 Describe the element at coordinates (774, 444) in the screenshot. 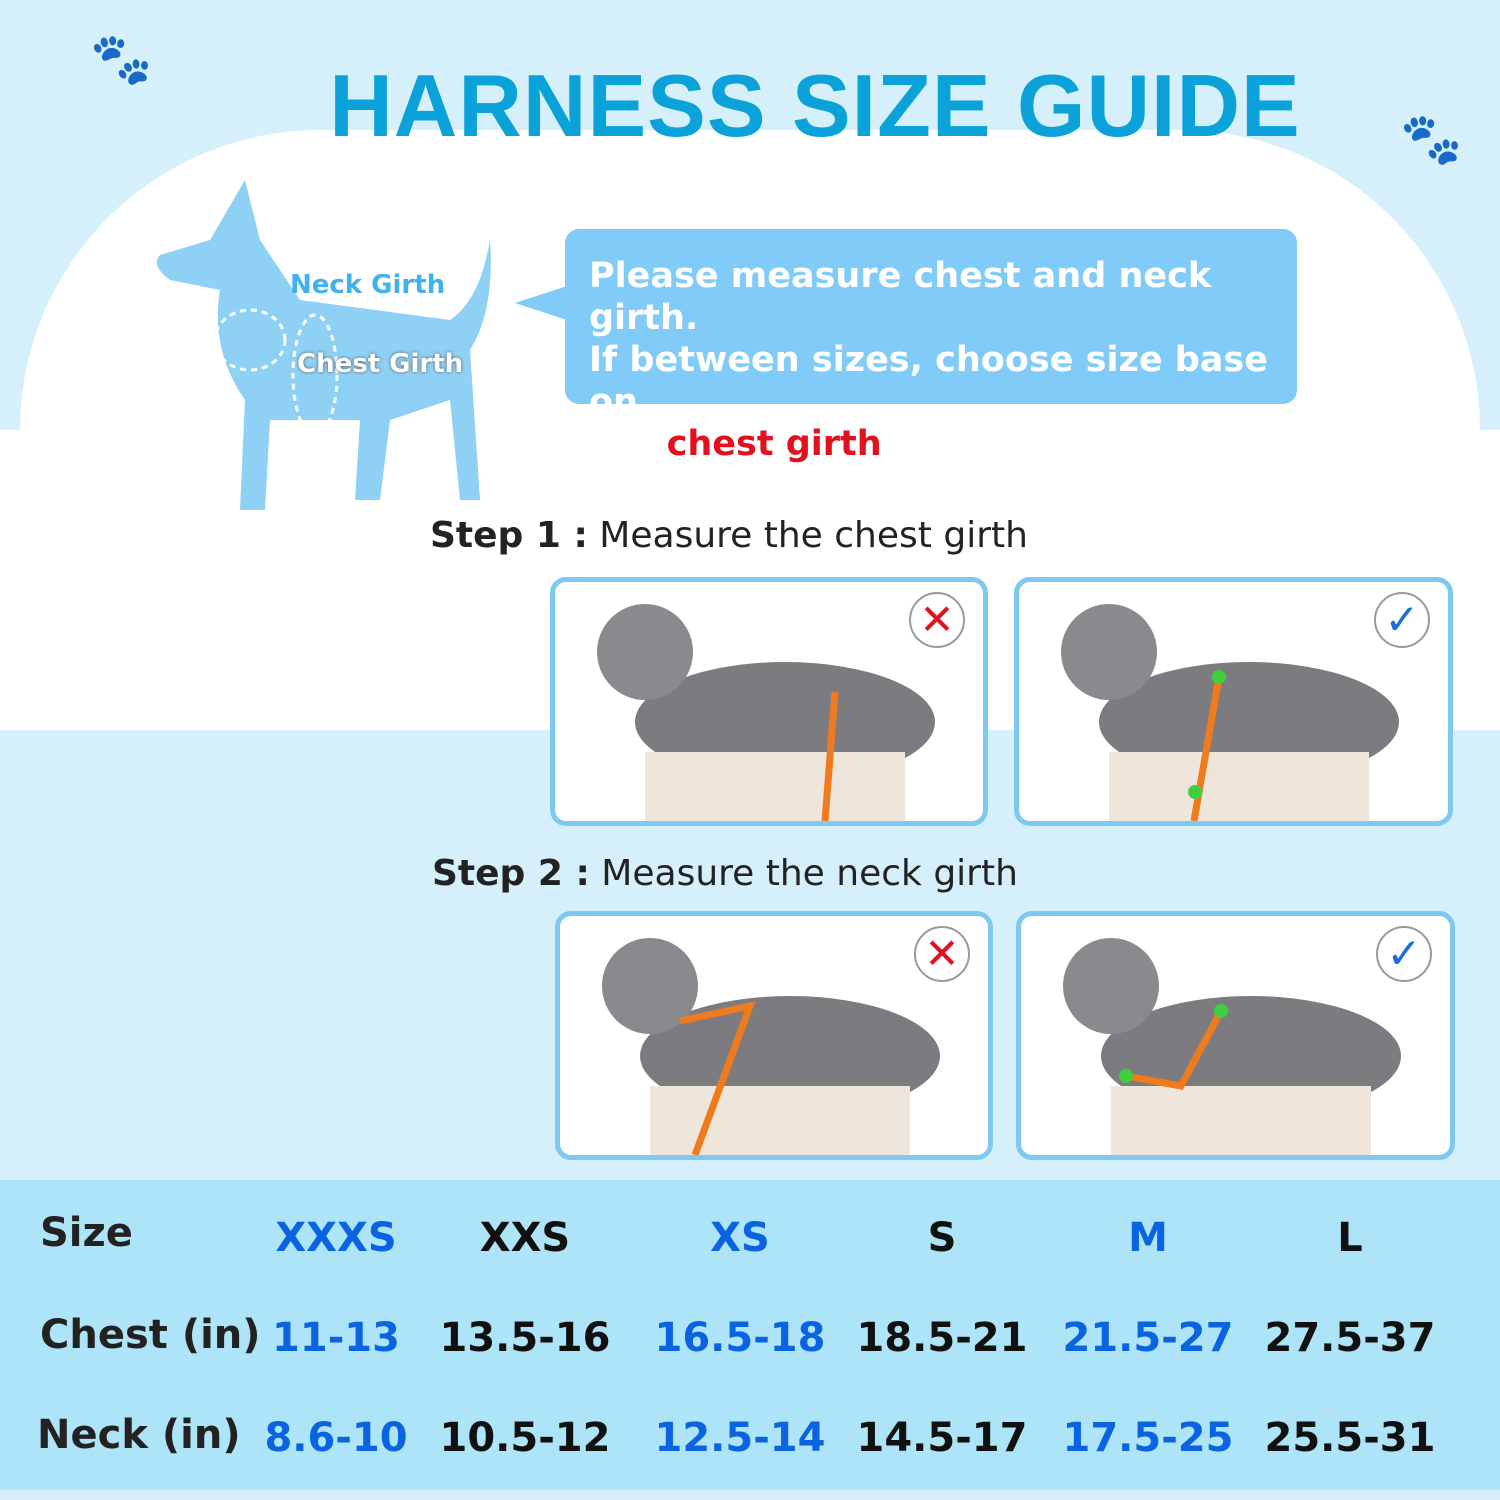

I see `callout-highlight: chest girth` at that location.